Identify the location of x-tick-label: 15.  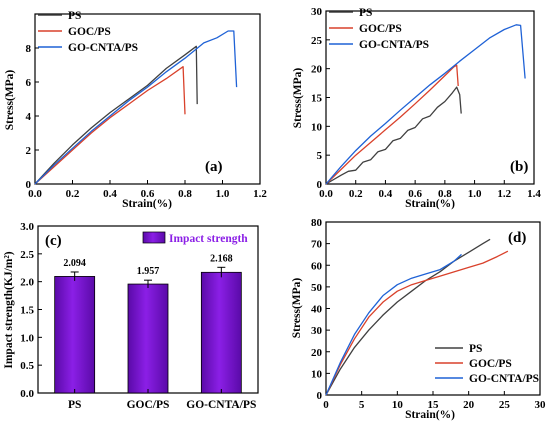
(434, 405).